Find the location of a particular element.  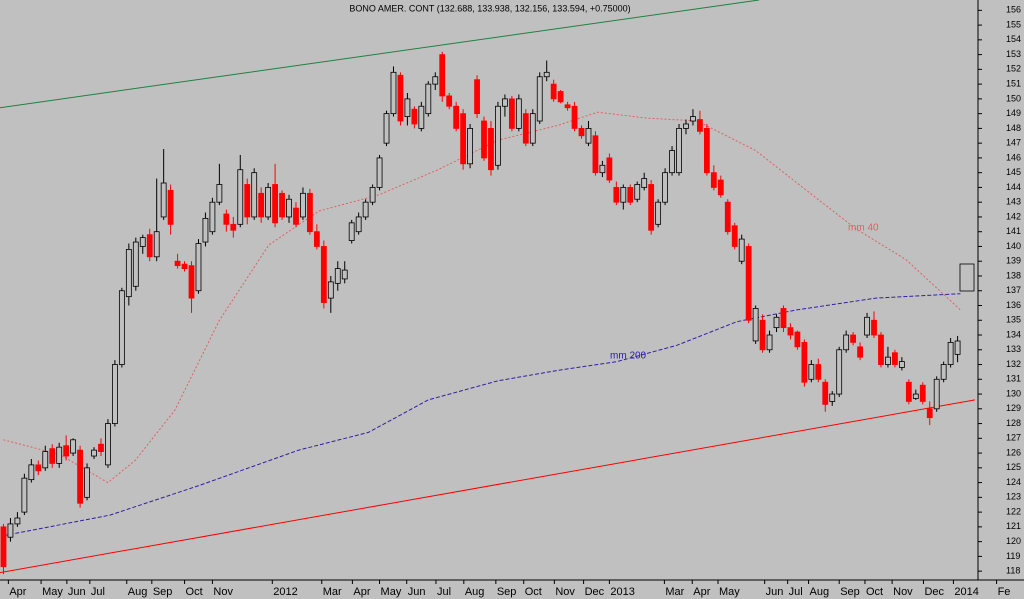

y-tick-label: 152 is located at coordinates (1013, 69).